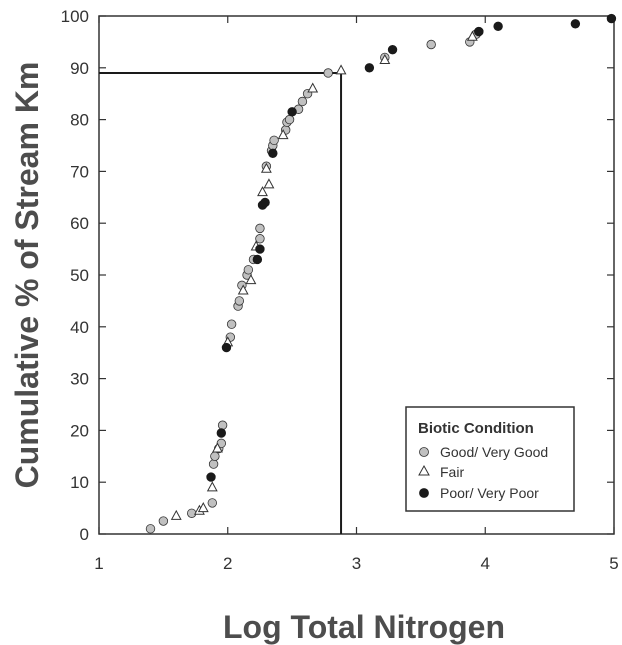  Describe the element at coordinates (79, 379) in the screenshot. I see `y-tick-label: 30` at that location.